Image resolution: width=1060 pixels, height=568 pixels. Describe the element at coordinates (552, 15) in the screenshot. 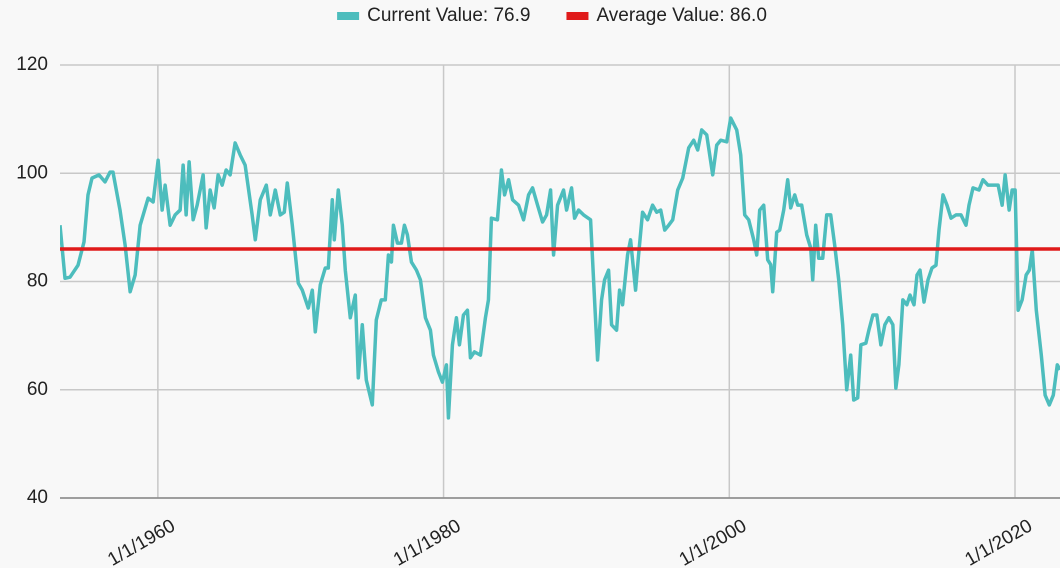

I see `legend: Current Value: 76.9 Average Value: 86.0` at that location.